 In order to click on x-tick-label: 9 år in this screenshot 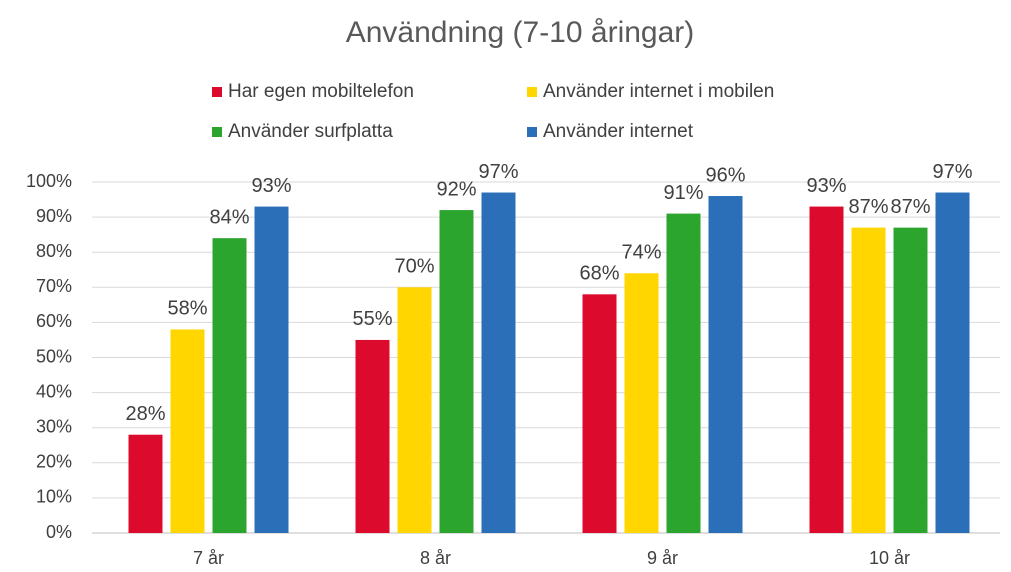, I will do `click(662, 558)`.